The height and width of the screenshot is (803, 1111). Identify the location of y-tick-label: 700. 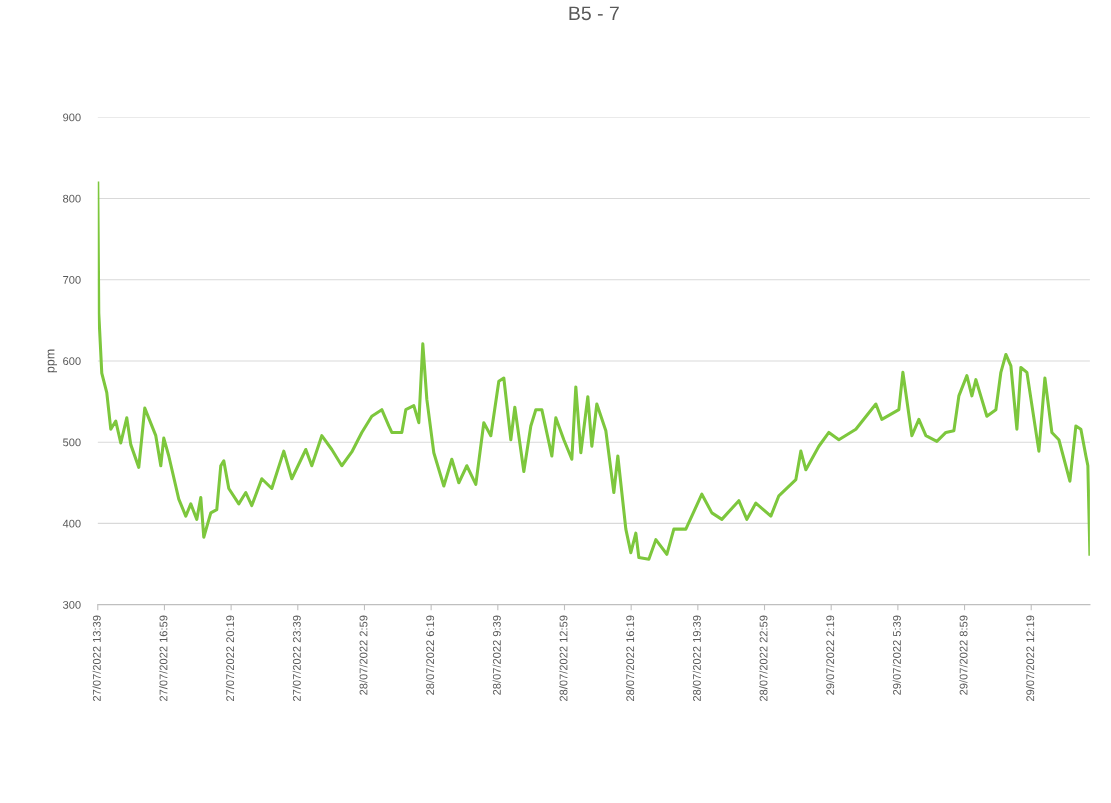
(72, 279).